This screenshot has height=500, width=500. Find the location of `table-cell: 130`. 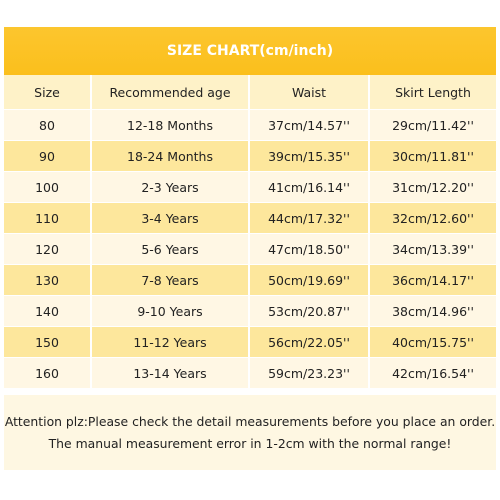

table-cell: 130 is located at coordinates (48, 280).